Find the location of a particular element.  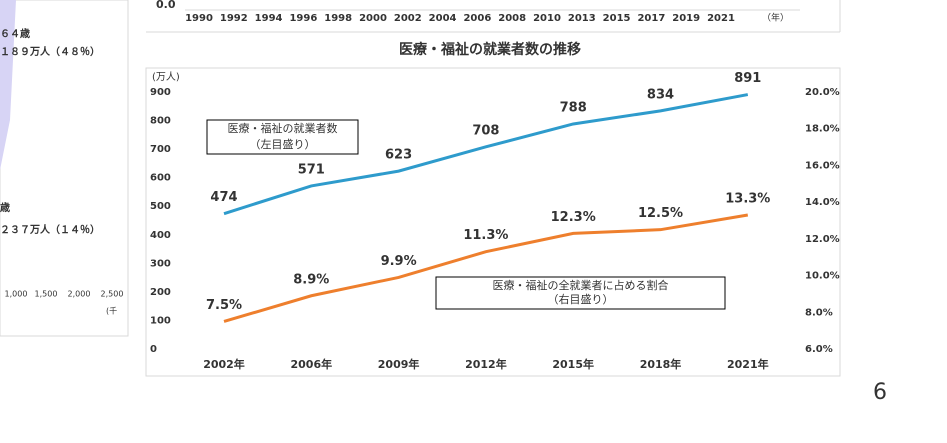

top-year: 2002 is located at coordinates (408, 18).